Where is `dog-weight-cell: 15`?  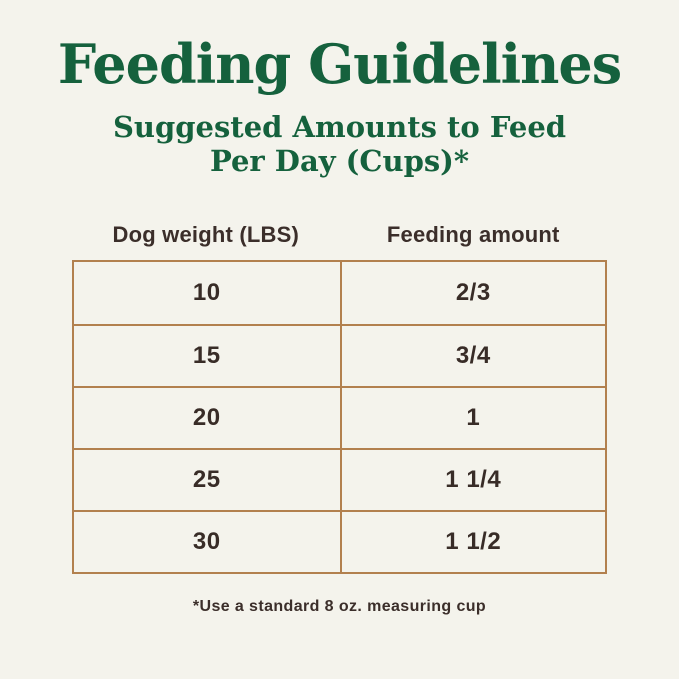
dog-weight-cell: 15 is located at coordinates (206, 356).